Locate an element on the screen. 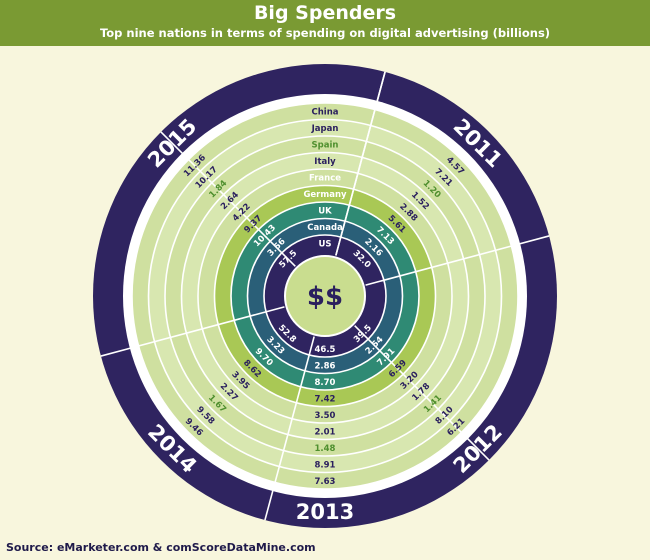 This screenshot has height=560, width=650. value-label-2013: 7.42 is located at coordinates (325, 399).